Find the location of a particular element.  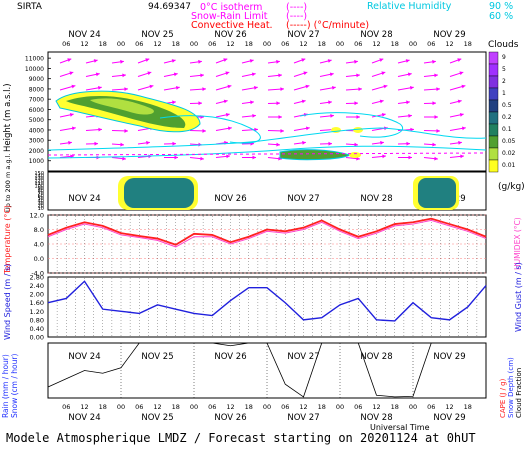

wind-ytick: 0.40 is located at coordinates (37, 329).